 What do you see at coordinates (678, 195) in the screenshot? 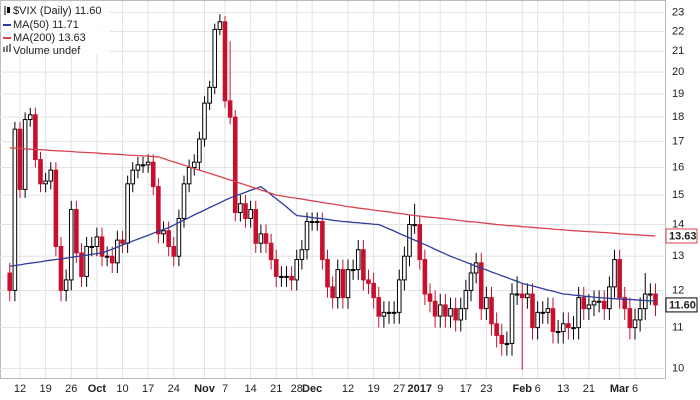
I see `y-tick-label: 15` at bounding box center [678, 195].